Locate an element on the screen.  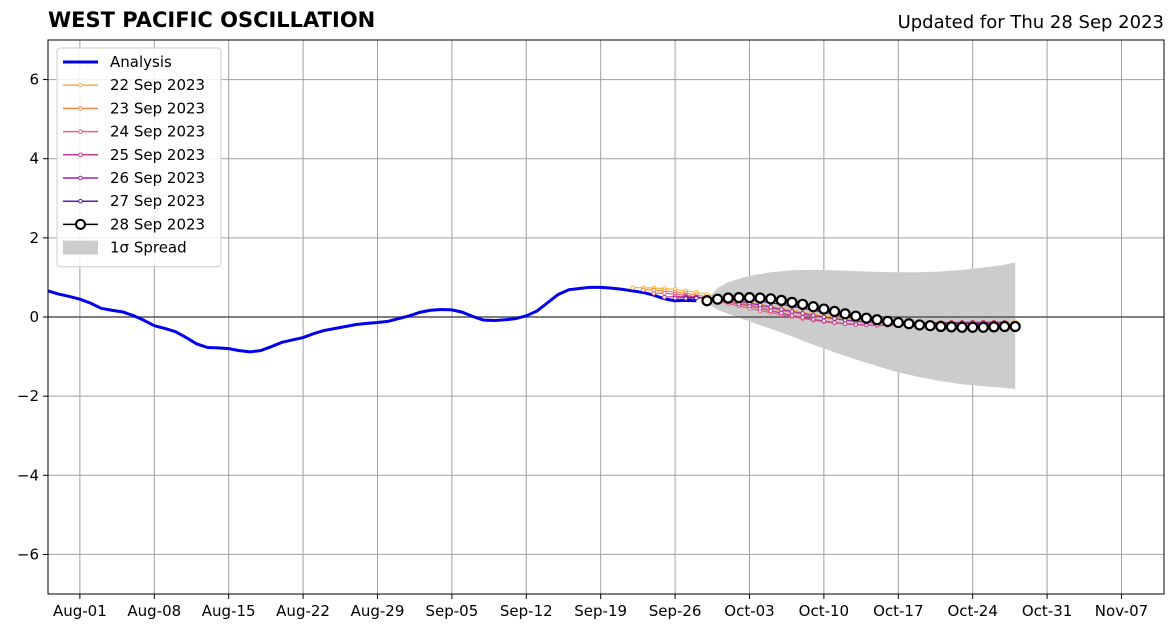
legend-swatch is located at coordinates (80, 247).